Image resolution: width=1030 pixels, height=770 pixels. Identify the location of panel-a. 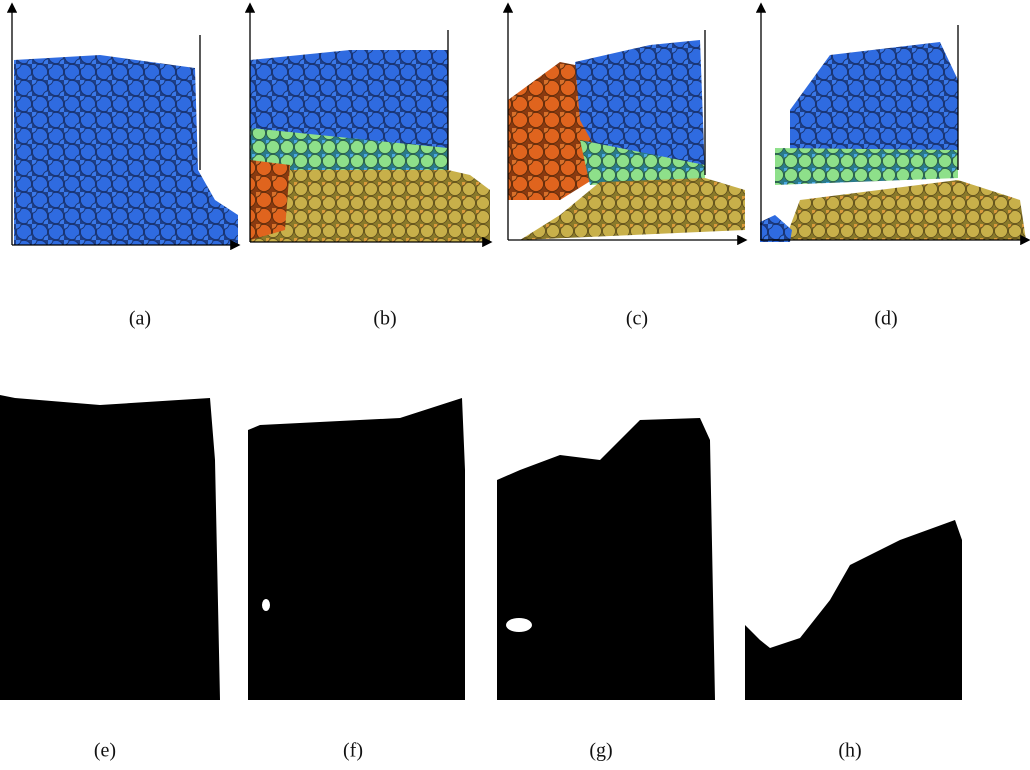
(123, 126).